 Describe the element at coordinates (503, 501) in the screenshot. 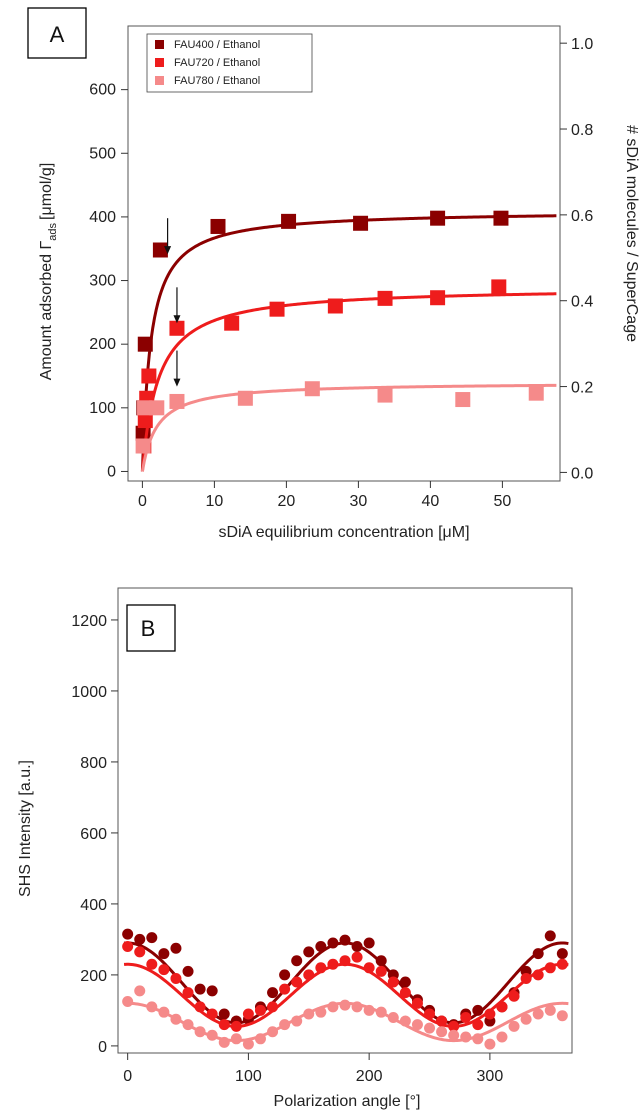

I see `x-tick-label: 50` at that location.